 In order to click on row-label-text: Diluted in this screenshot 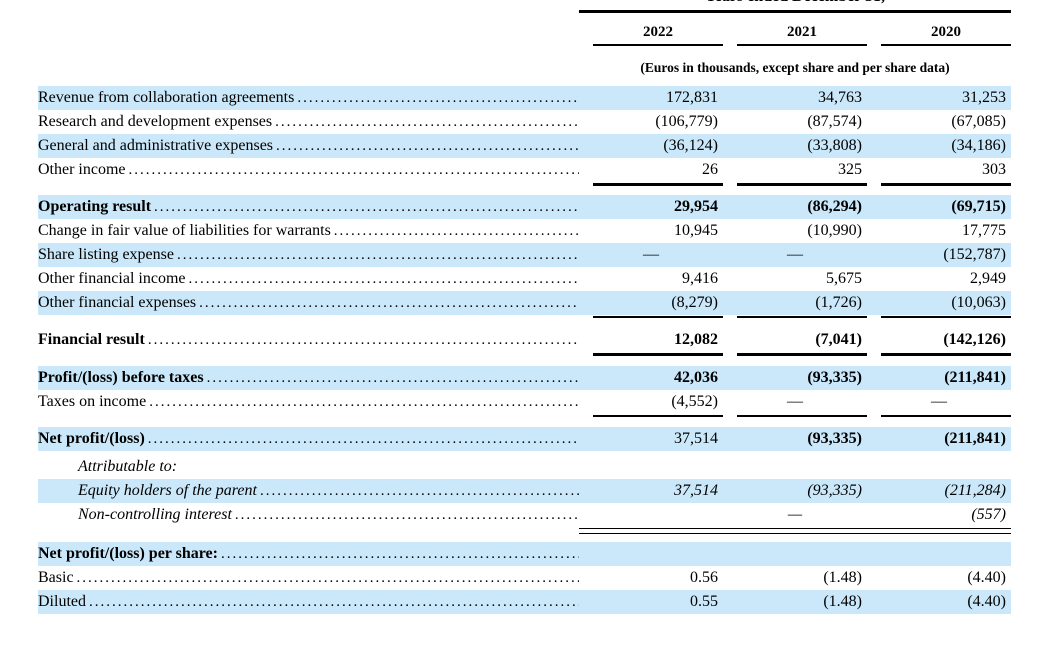, I will do `click(62, 601)`.